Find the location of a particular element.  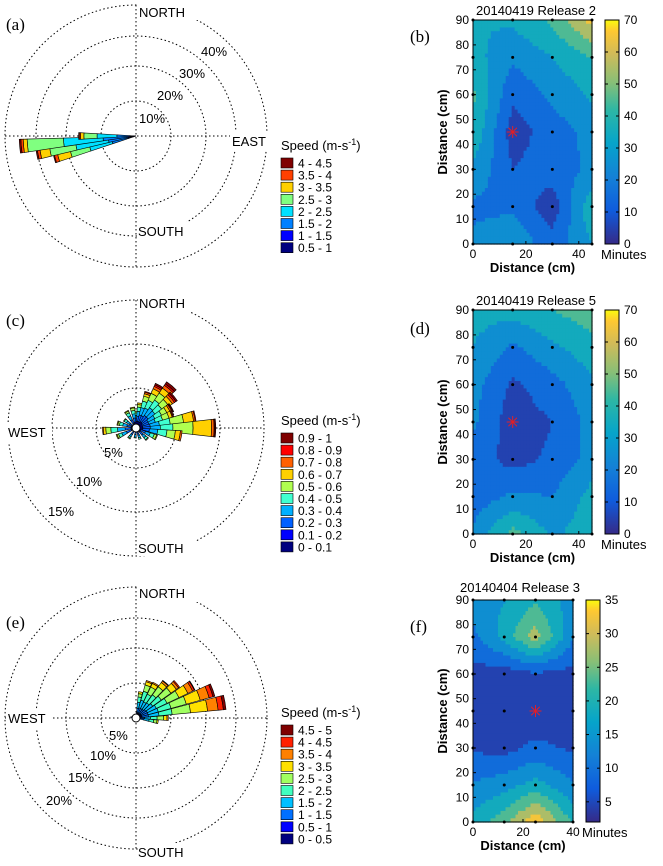

windrose-petals-a is located at coordinates (77, 148).